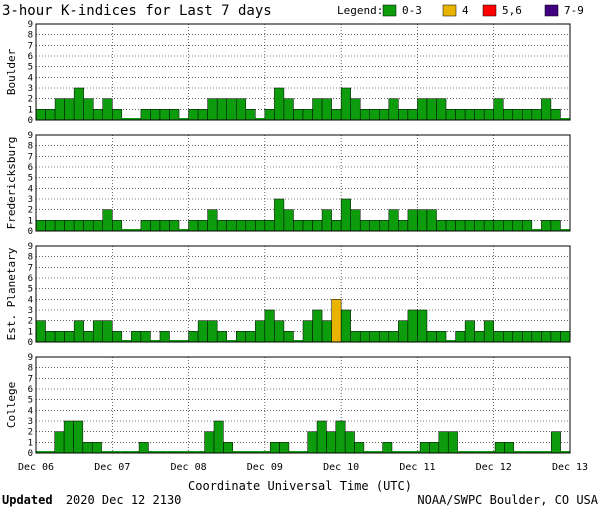  What do you see at coordinates (341, 467) in the screenshot?
I see `x-tick-label: Dec 10` at bounding box center [341, 467].